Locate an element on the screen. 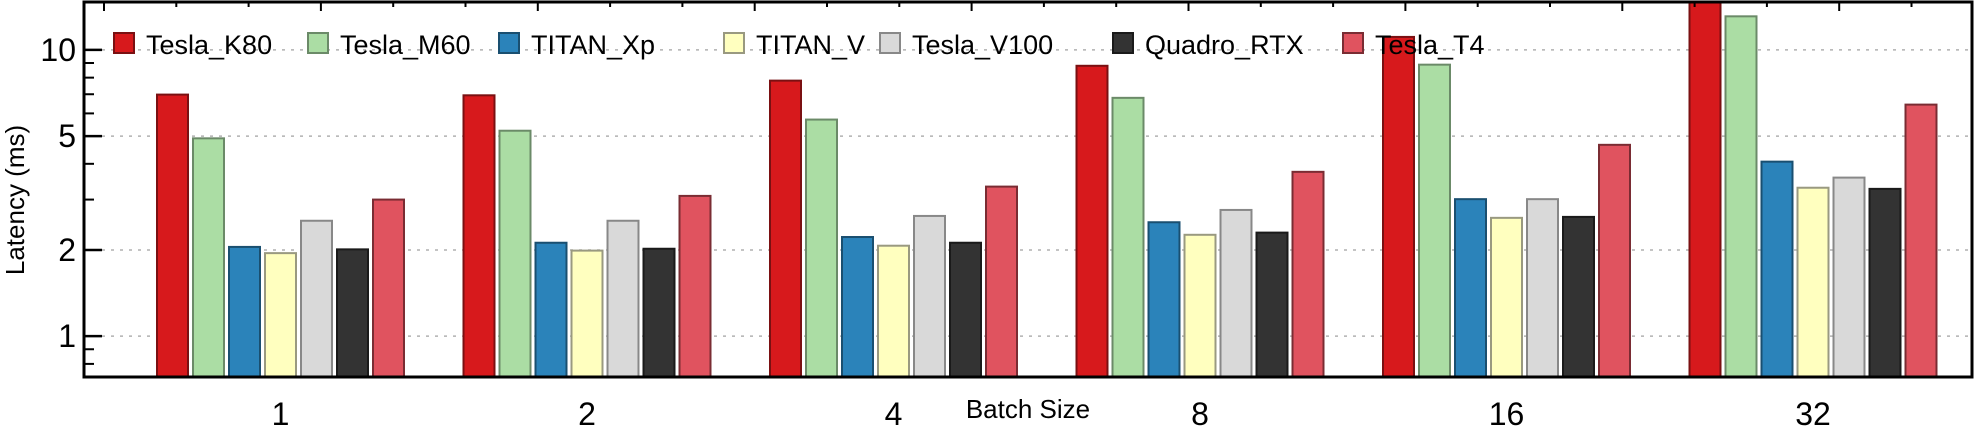 This screenshot has height=426, width=1974. legend-label-TITAN_Xp: TITAN_Xp is located at coordinates (593, 45).